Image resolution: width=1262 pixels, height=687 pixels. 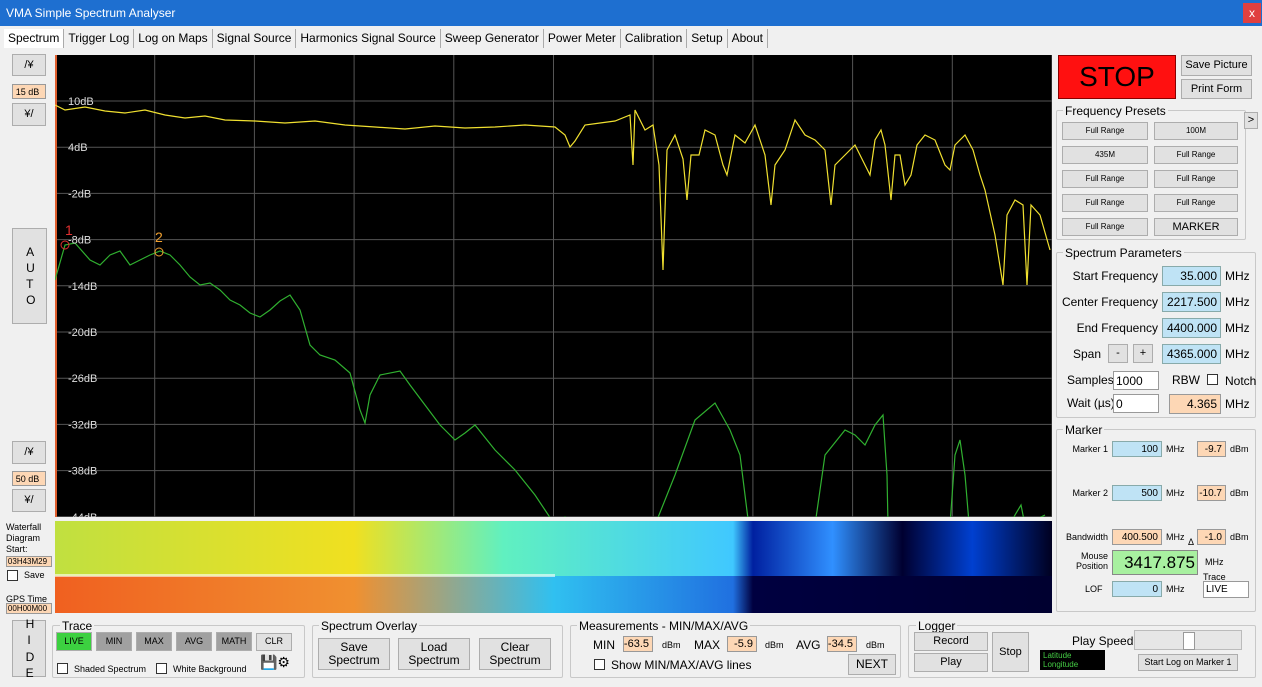 I want to click on tab: Spectrum, so click(x=34, y=38).